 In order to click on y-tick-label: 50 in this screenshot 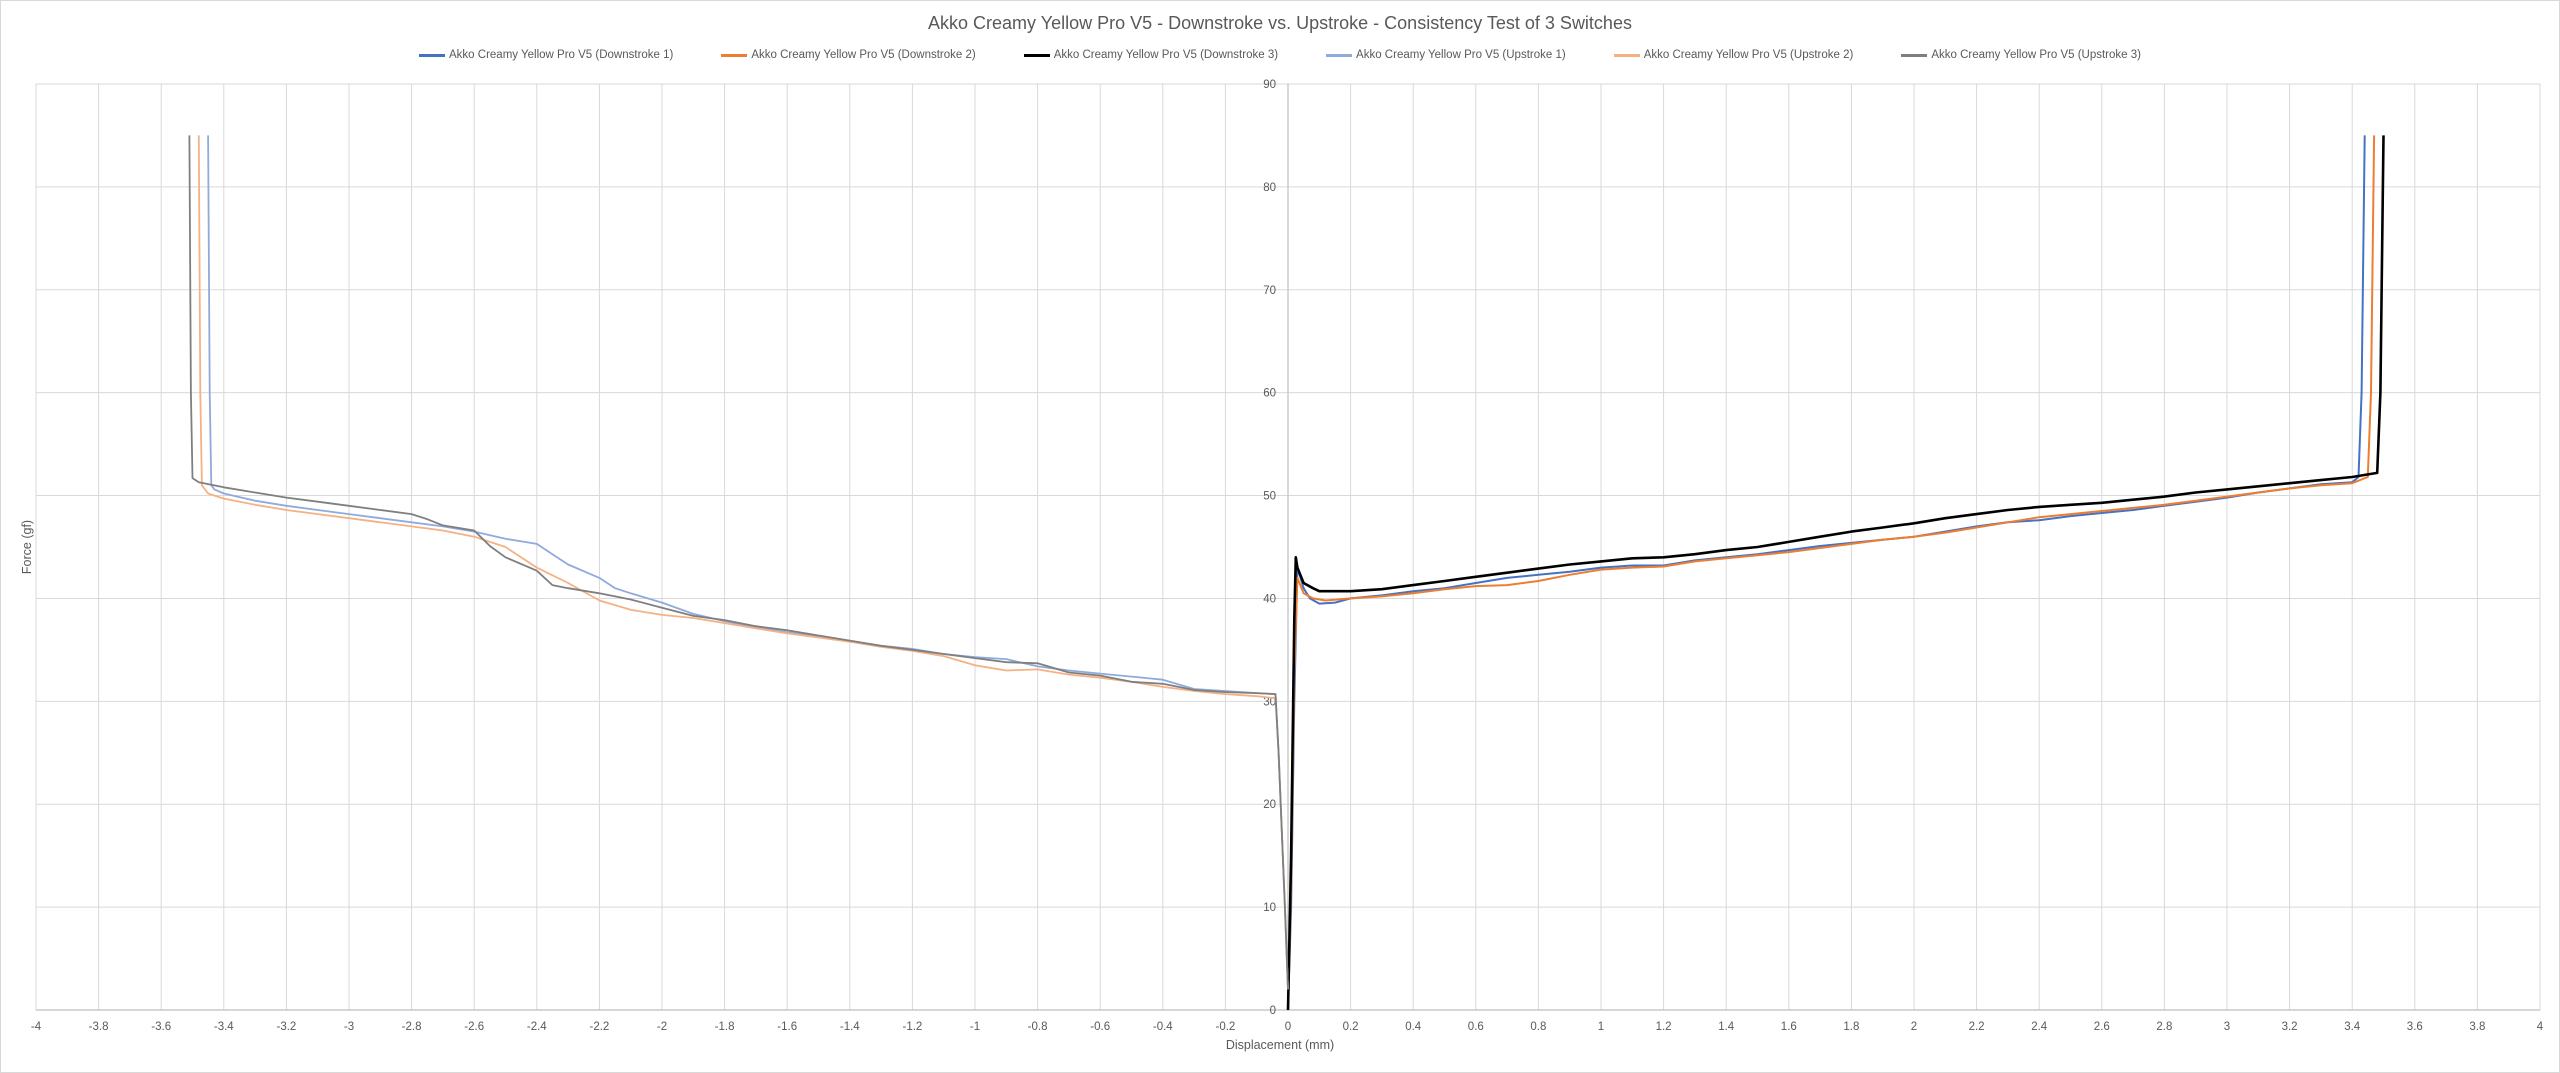, I will do `click(1269, 497)`.